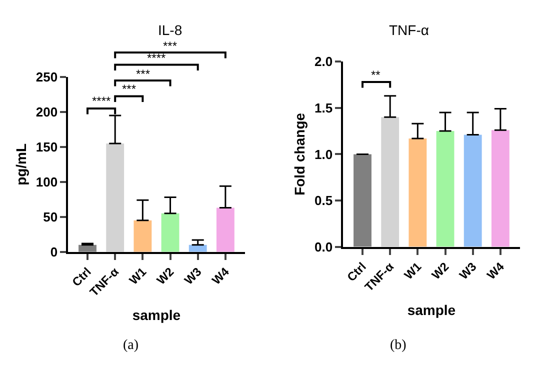  What do you see at coordinates (323, 108) in the screenshot?
I see `y-tick-label: 1.5` at bounding box center [323, 108].